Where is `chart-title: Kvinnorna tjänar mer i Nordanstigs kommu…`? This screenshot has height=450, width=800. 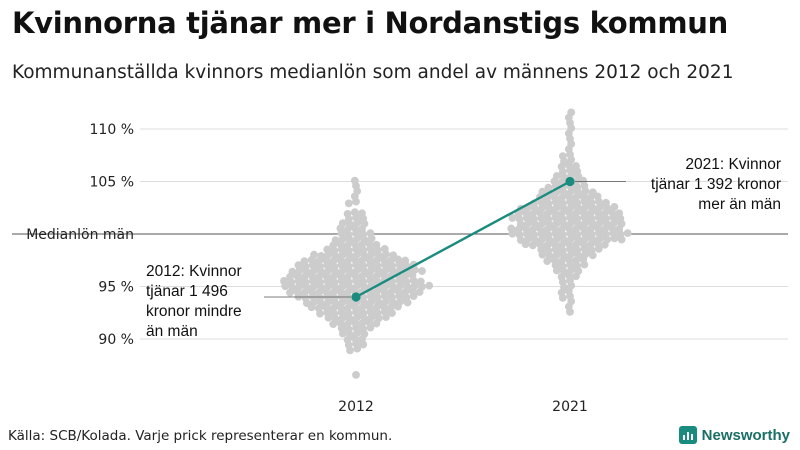
chart-title: Kvinnorna tjänar mer i Nordanstigs kommu… is located at coordinates (370, 23).